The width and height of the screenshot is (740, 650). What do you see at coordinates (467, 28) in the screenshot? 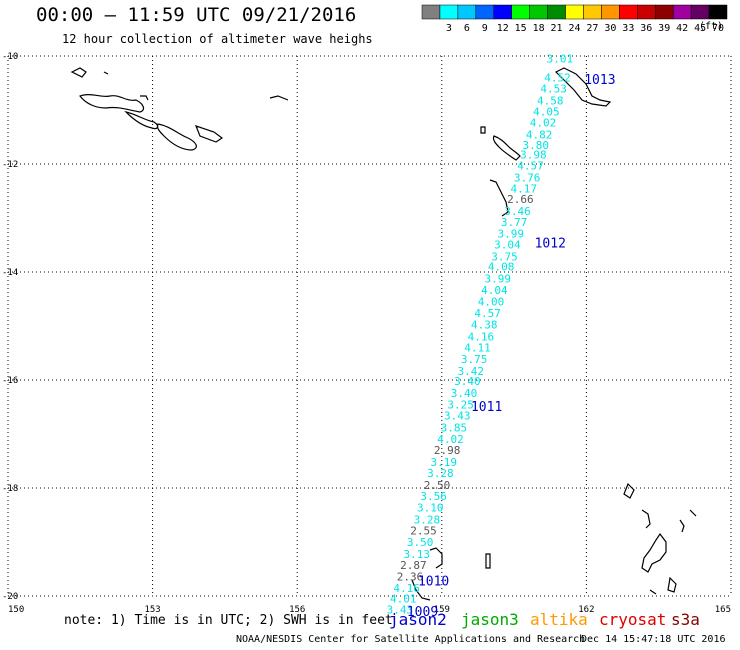
I see `legend-label: 6` at bounding box center [467, 28].